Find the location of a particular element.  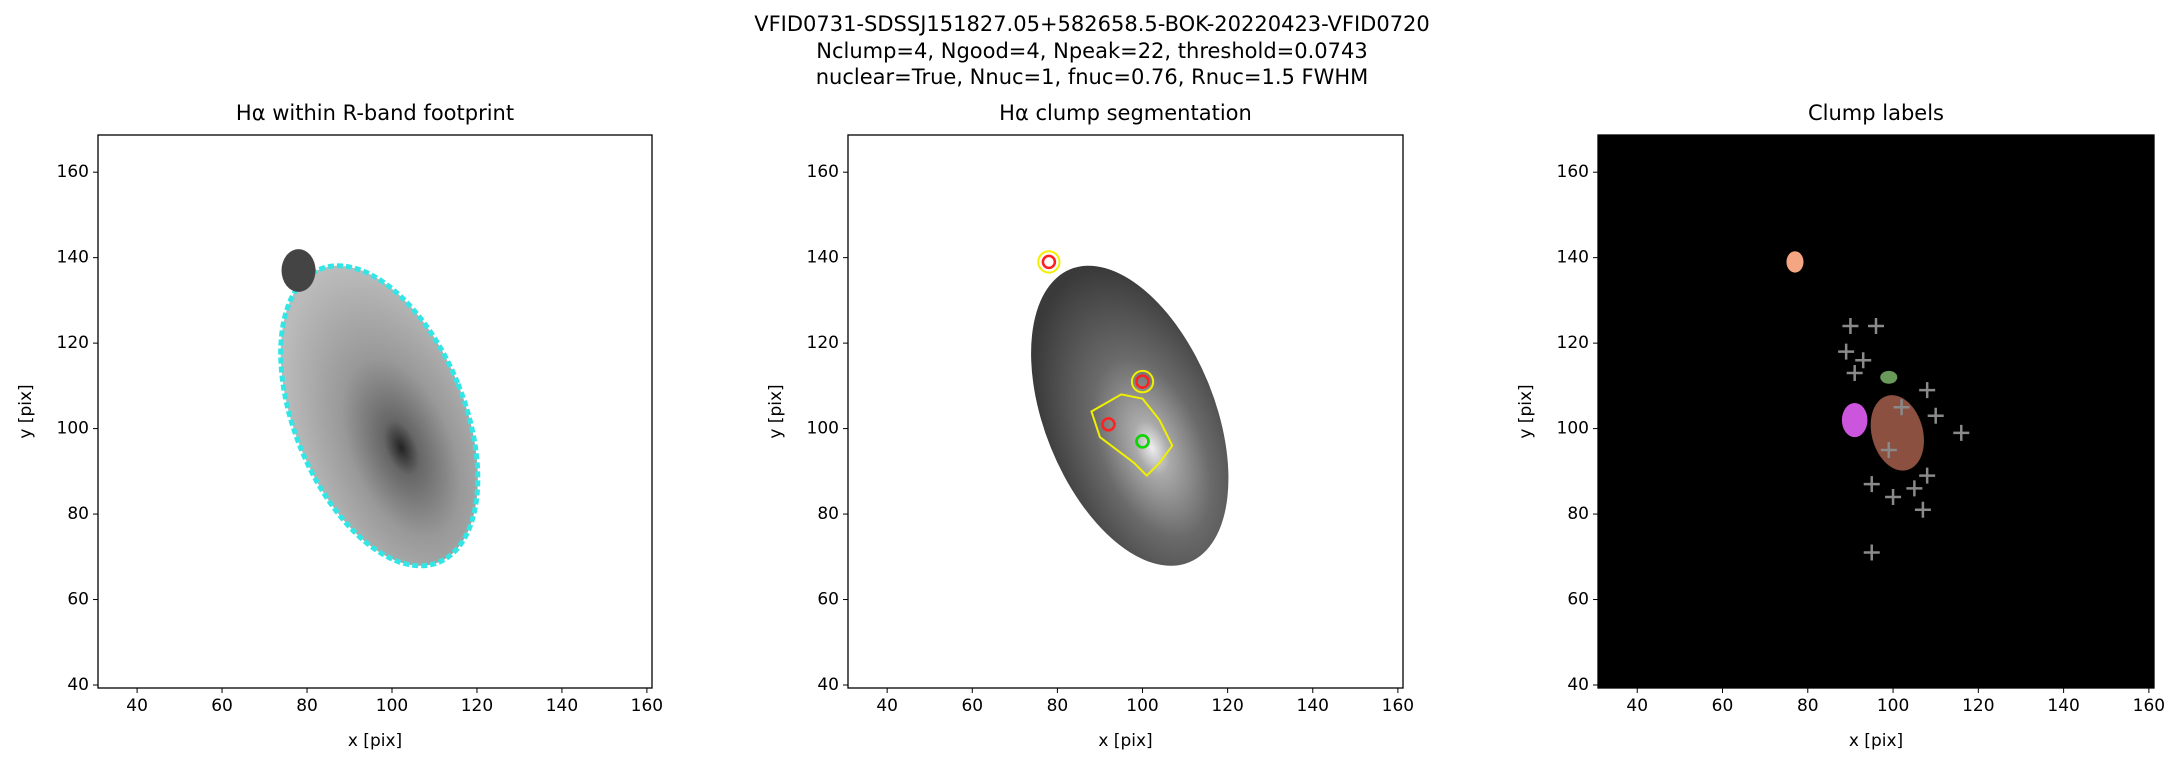

axes-title: Hα clump segmentation is located at coordinates (1125, 113).